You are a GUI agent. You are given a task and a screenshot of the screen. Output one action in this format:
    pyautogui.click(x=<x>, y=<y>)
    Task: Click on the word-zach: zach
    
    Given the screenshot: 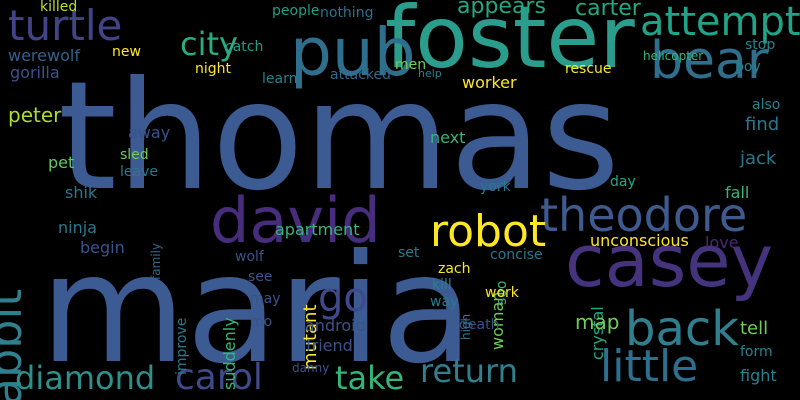 What is the action you would take?
    pyautogui.click(x=454, y=269)
    